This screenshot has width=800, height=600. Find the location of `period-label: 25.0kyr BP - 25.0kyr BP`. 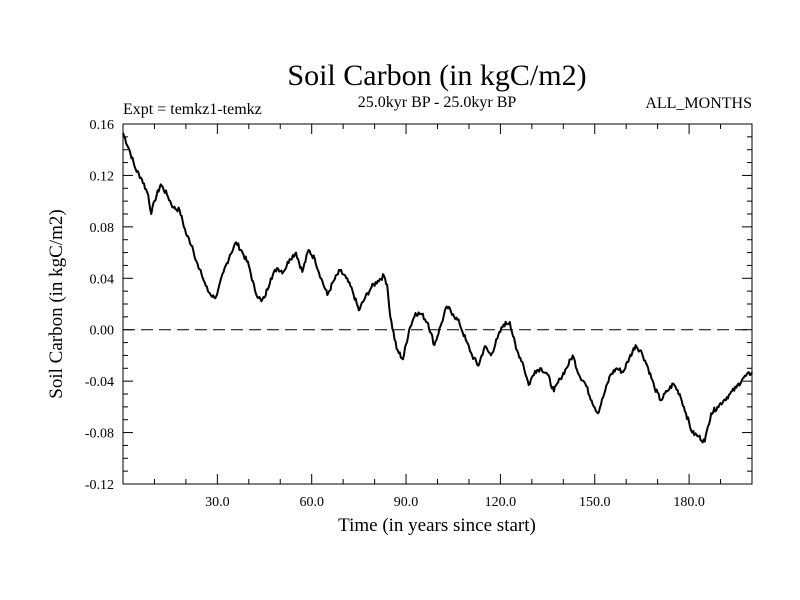

period-label: 25.0kyr BP - 25.0kyr BP is located at coordinates (437, 102).